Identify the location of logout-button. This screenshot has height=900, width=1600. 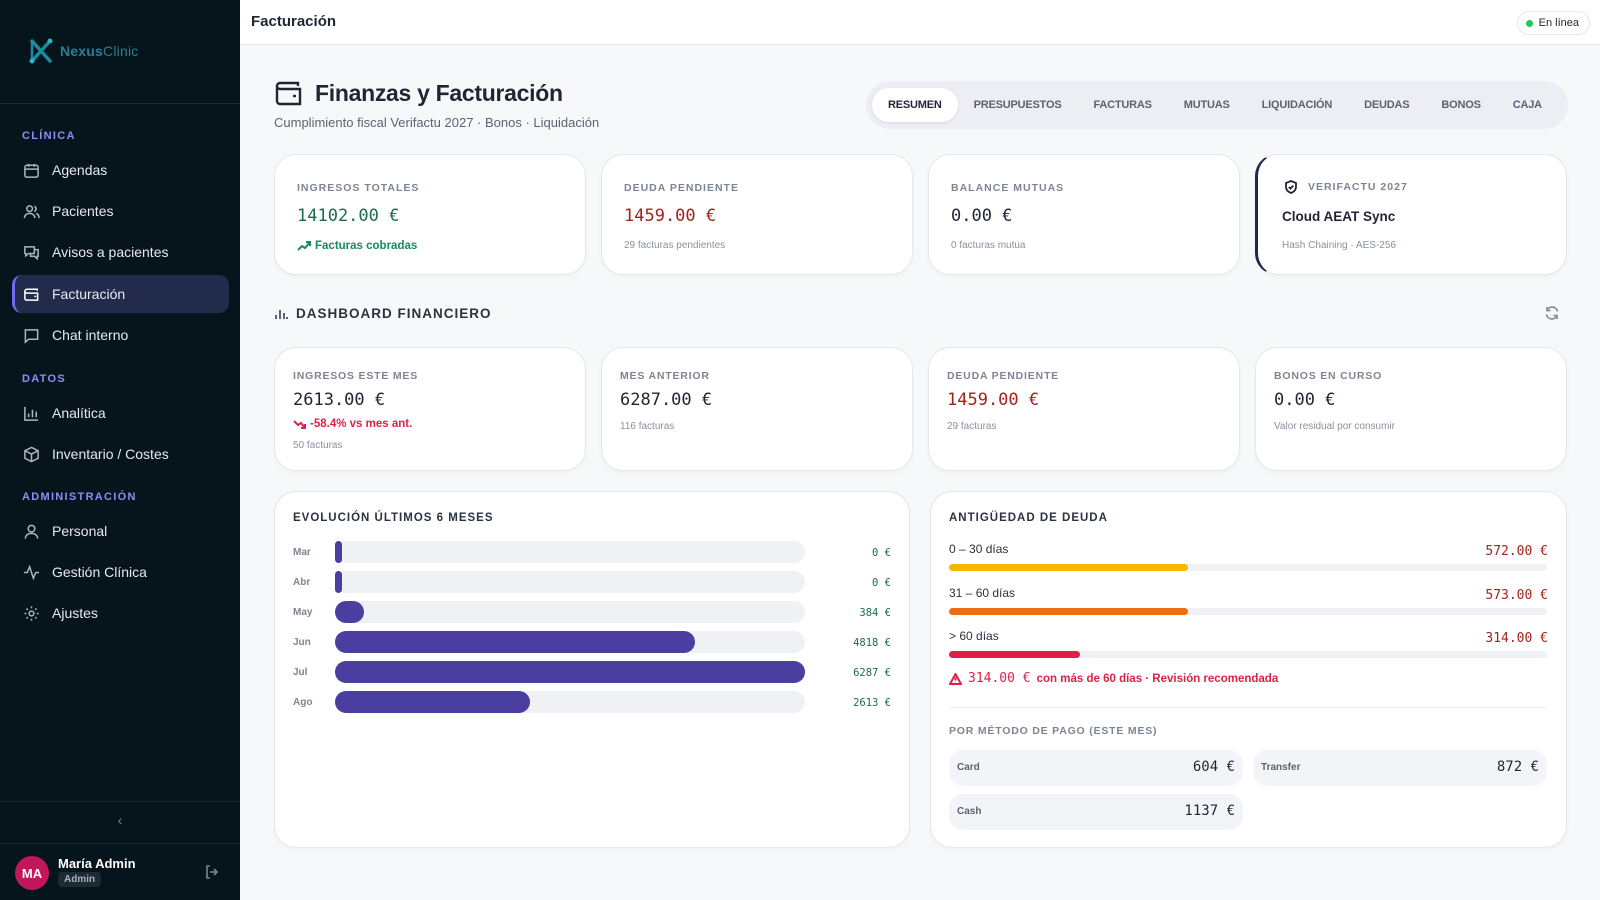
(212, 872).